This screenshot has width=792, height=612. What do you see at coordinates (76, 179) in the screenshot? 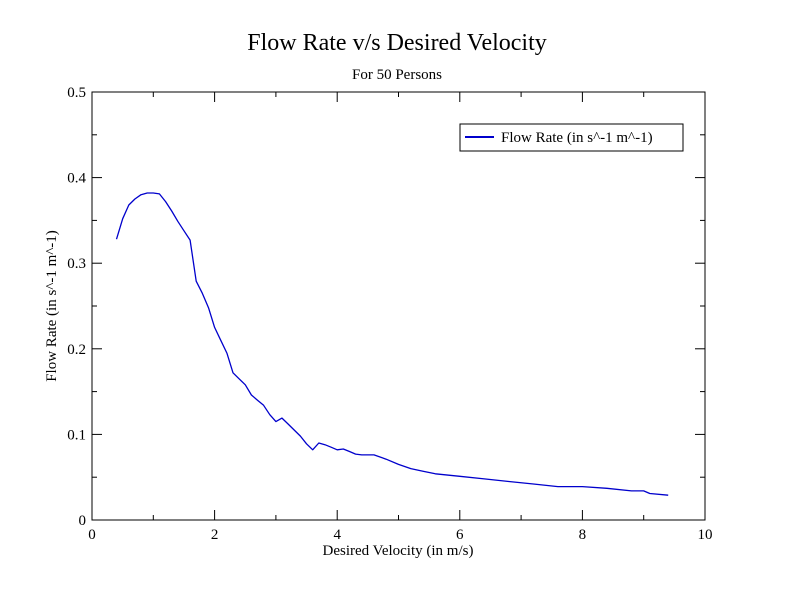
I see `y-tick-label: 0.4` at bounding box center [76, 179].